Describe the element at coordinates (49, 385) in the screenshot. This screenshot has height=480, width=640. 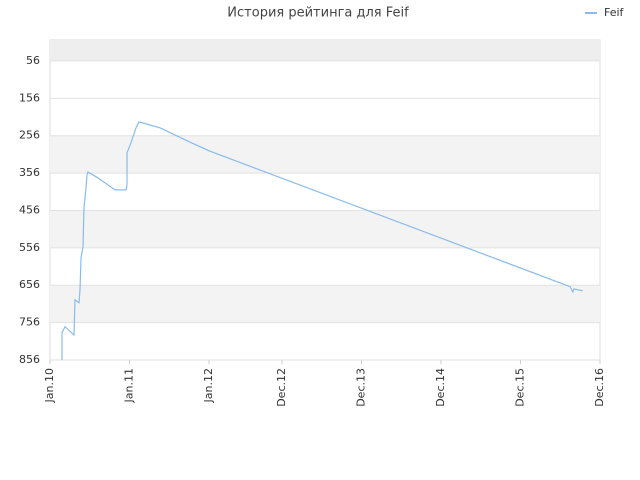
I see `x-tick-label: Jan.10` at that location.